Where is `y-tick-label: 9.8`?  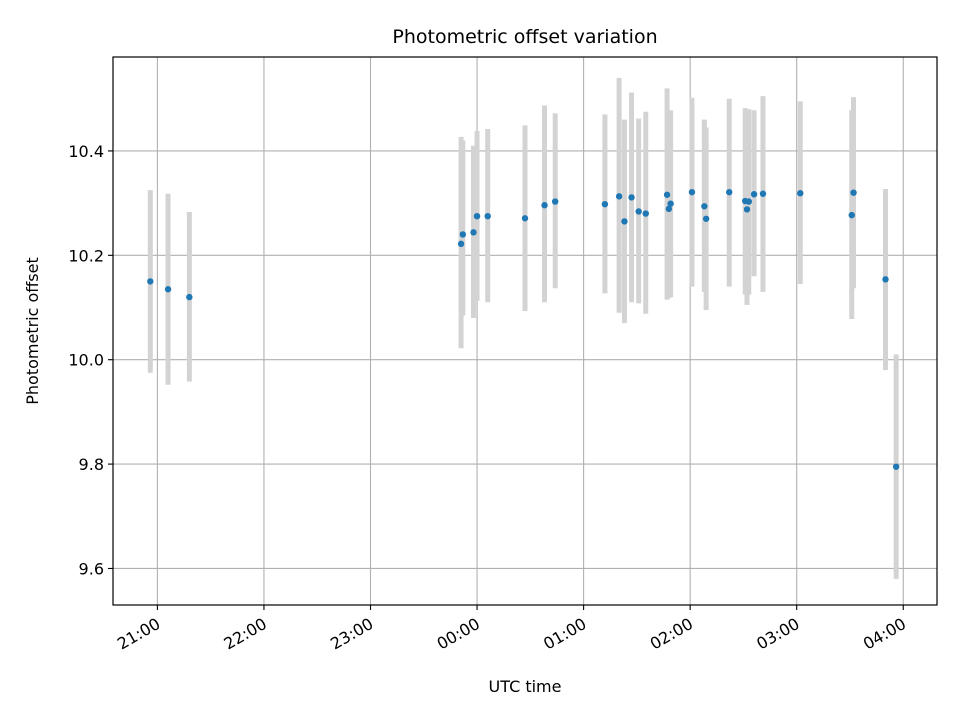 y-tick-label: 9.8 is located at coordinates (91, 464).